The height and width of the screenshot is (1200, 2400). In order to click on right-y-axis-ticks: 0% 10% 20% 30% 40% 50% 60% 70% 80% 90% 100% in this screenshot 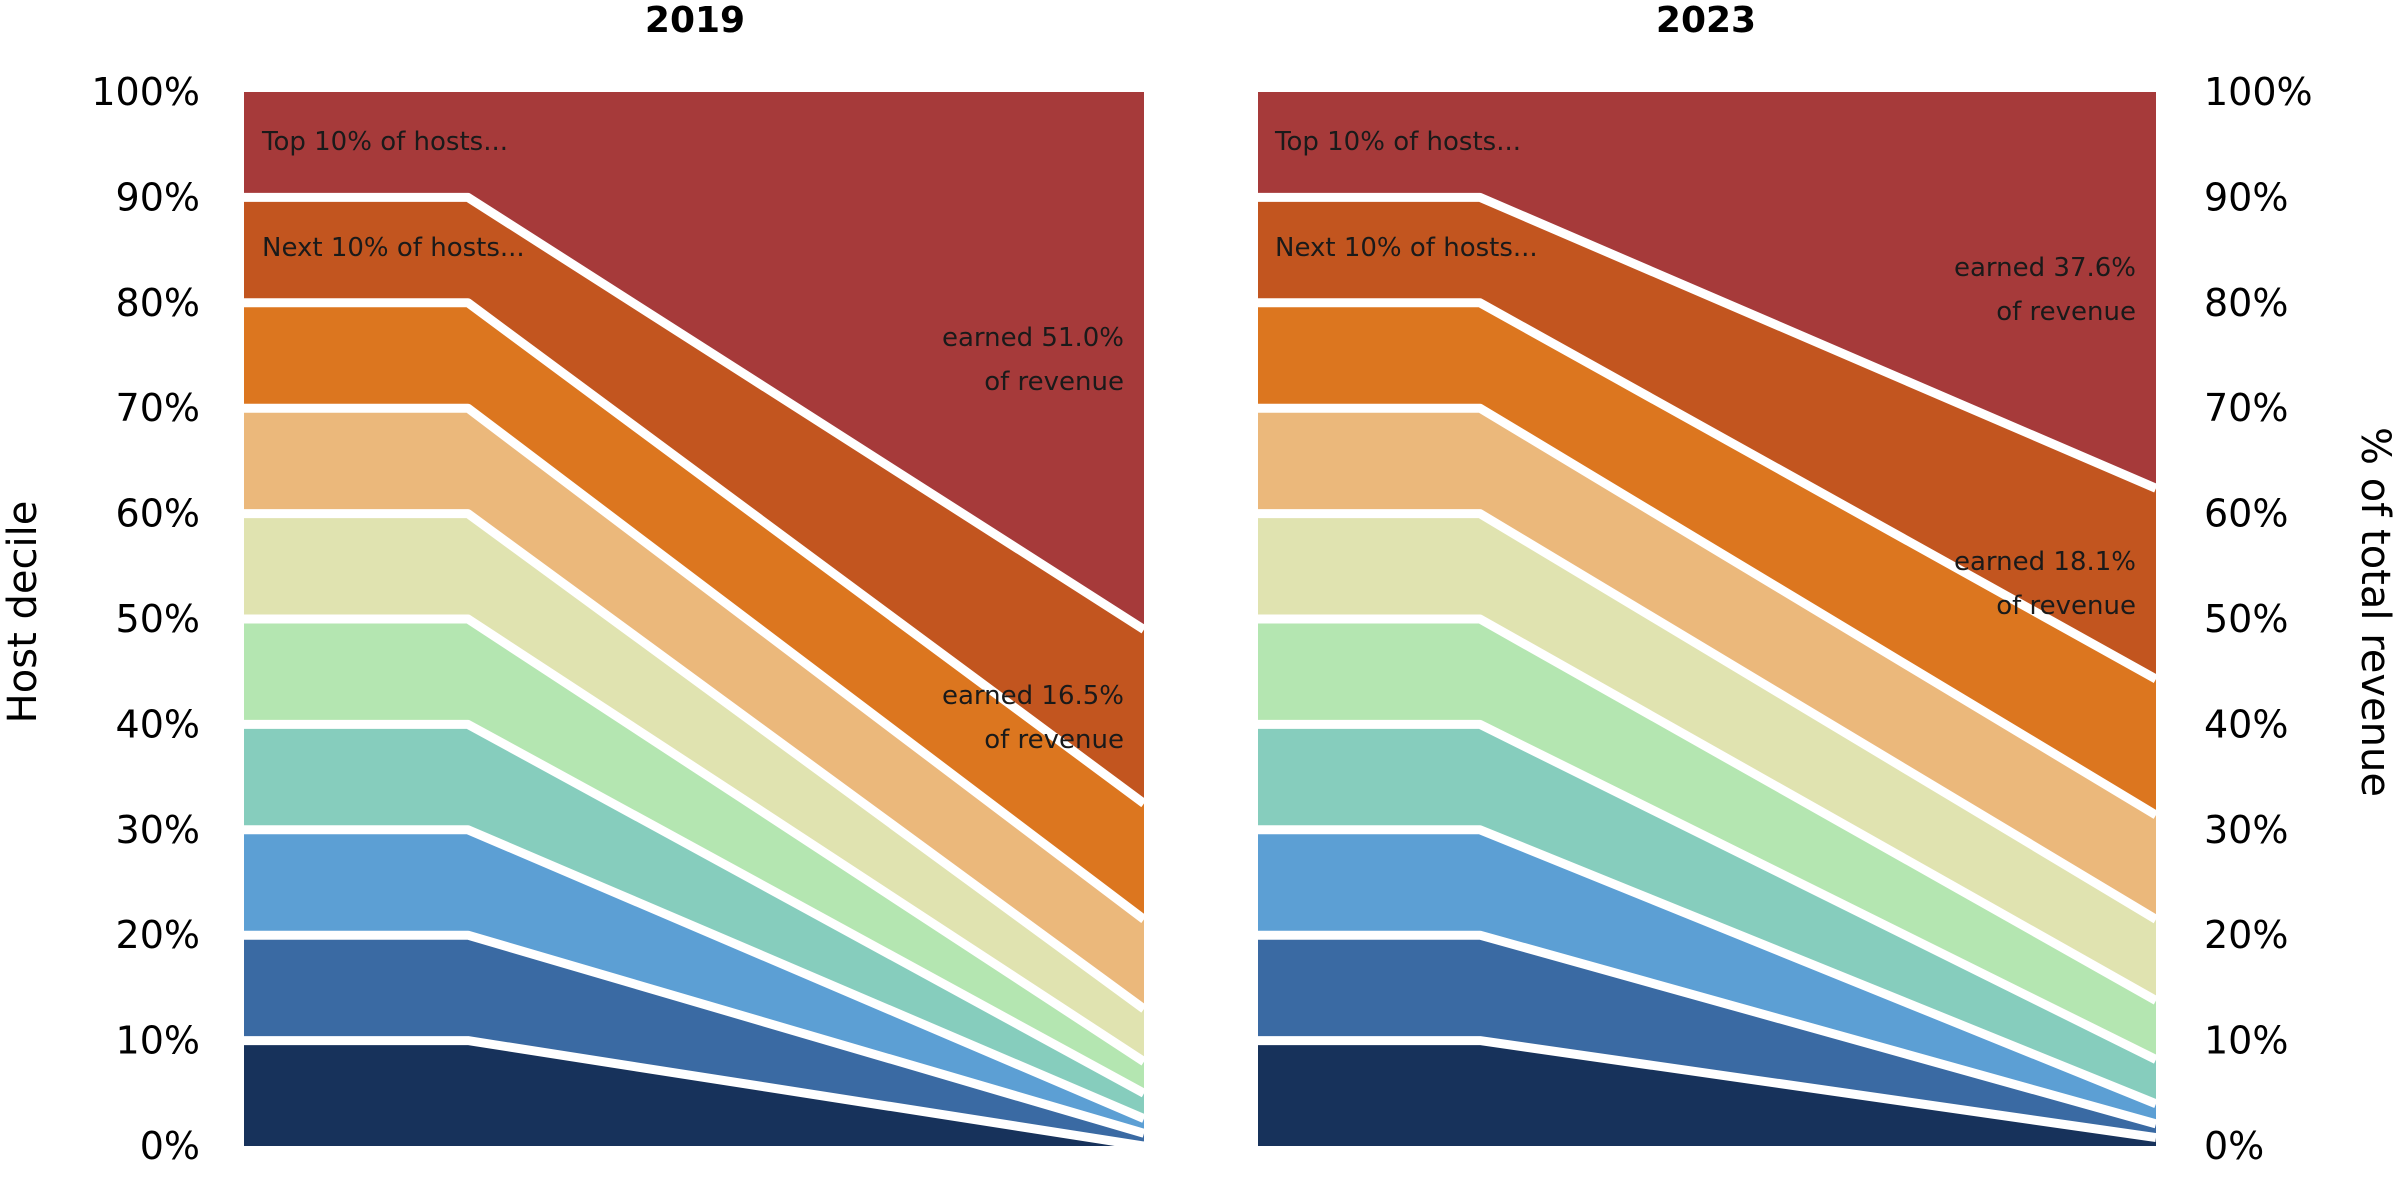, I will do `click(2258, 619)`.